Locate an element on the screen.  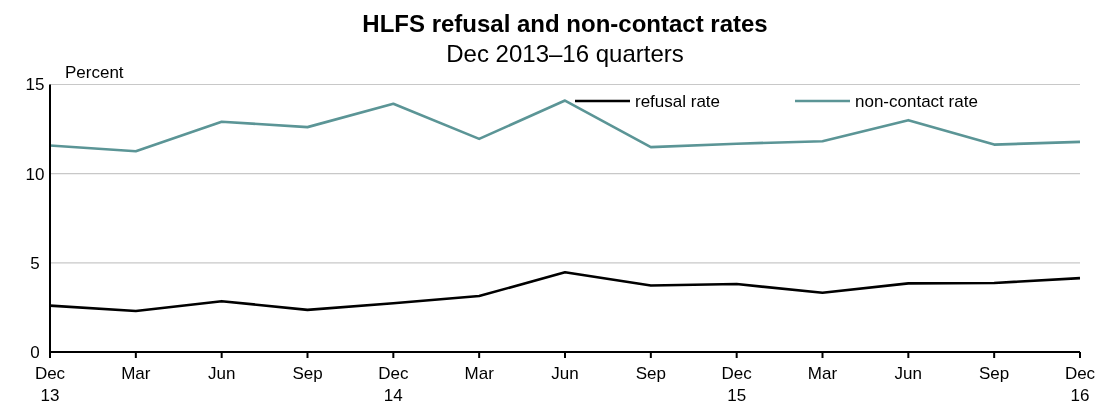
x-tick-label: Dec 15 is located at coordinates (737, 384).